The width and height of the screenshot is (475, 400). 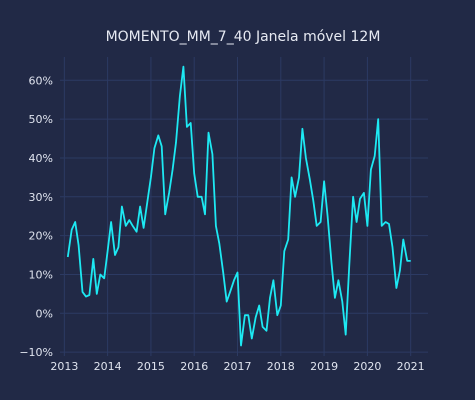 What do you see at coordinates (44, 313) in the screenshot?
I see `y-tick-label: 0%` at bounding box center [44, 313].